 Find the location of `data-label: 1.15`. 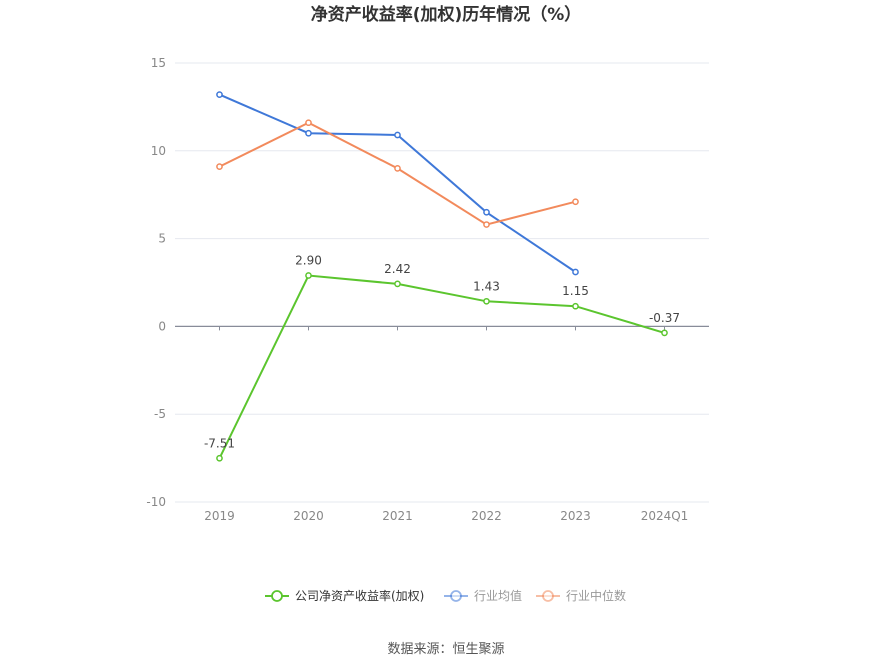

data-label: 1.15 is located at coordinates (575, 291).